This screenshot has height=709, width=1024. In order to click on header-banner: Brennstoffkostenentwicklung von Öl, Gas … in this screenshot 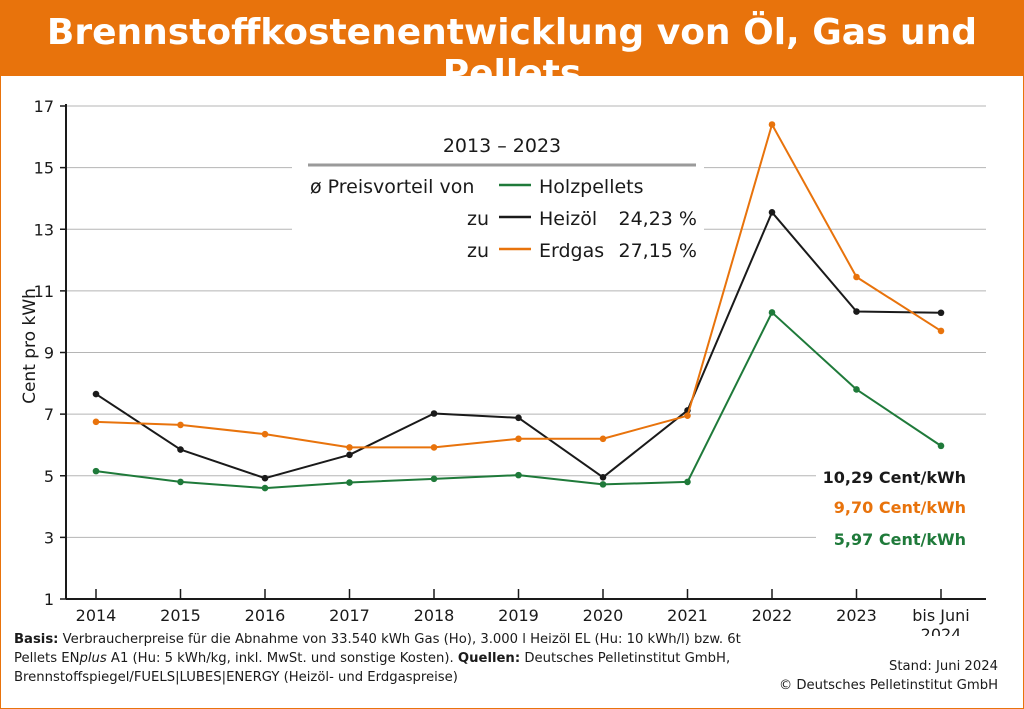, I will do `click(512, 47)`.